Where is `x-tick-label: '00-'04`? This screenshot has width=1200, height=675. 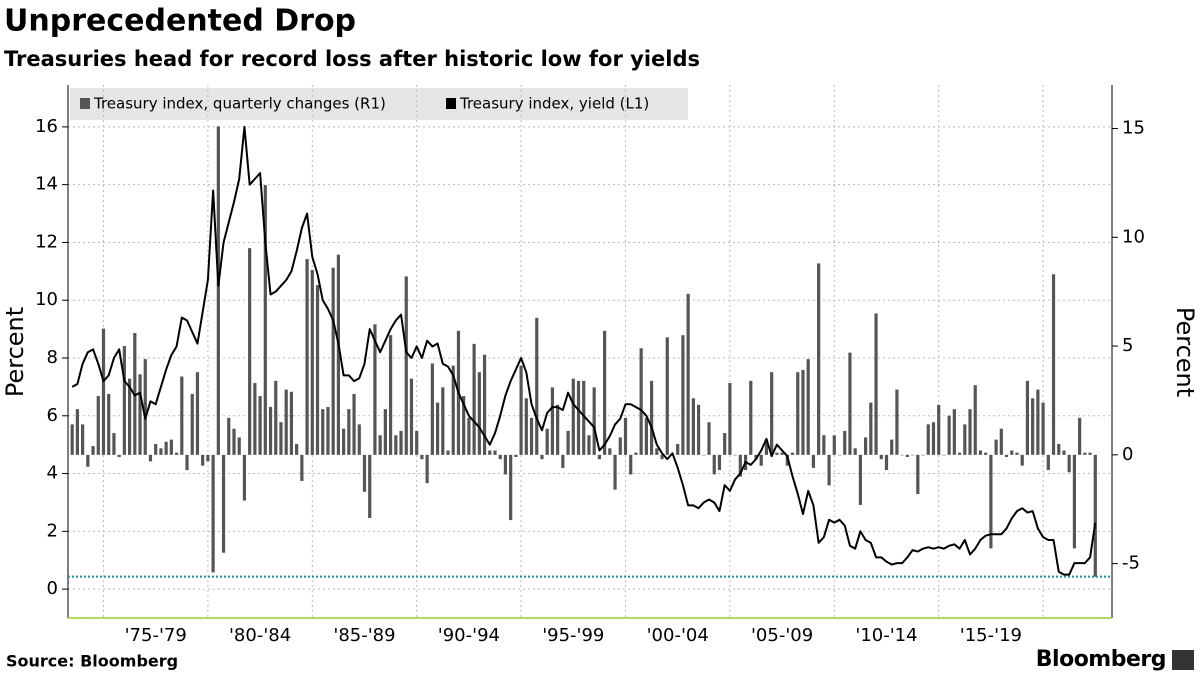 x-tick-label: '00-'04 is located at coordinates (678, 635).